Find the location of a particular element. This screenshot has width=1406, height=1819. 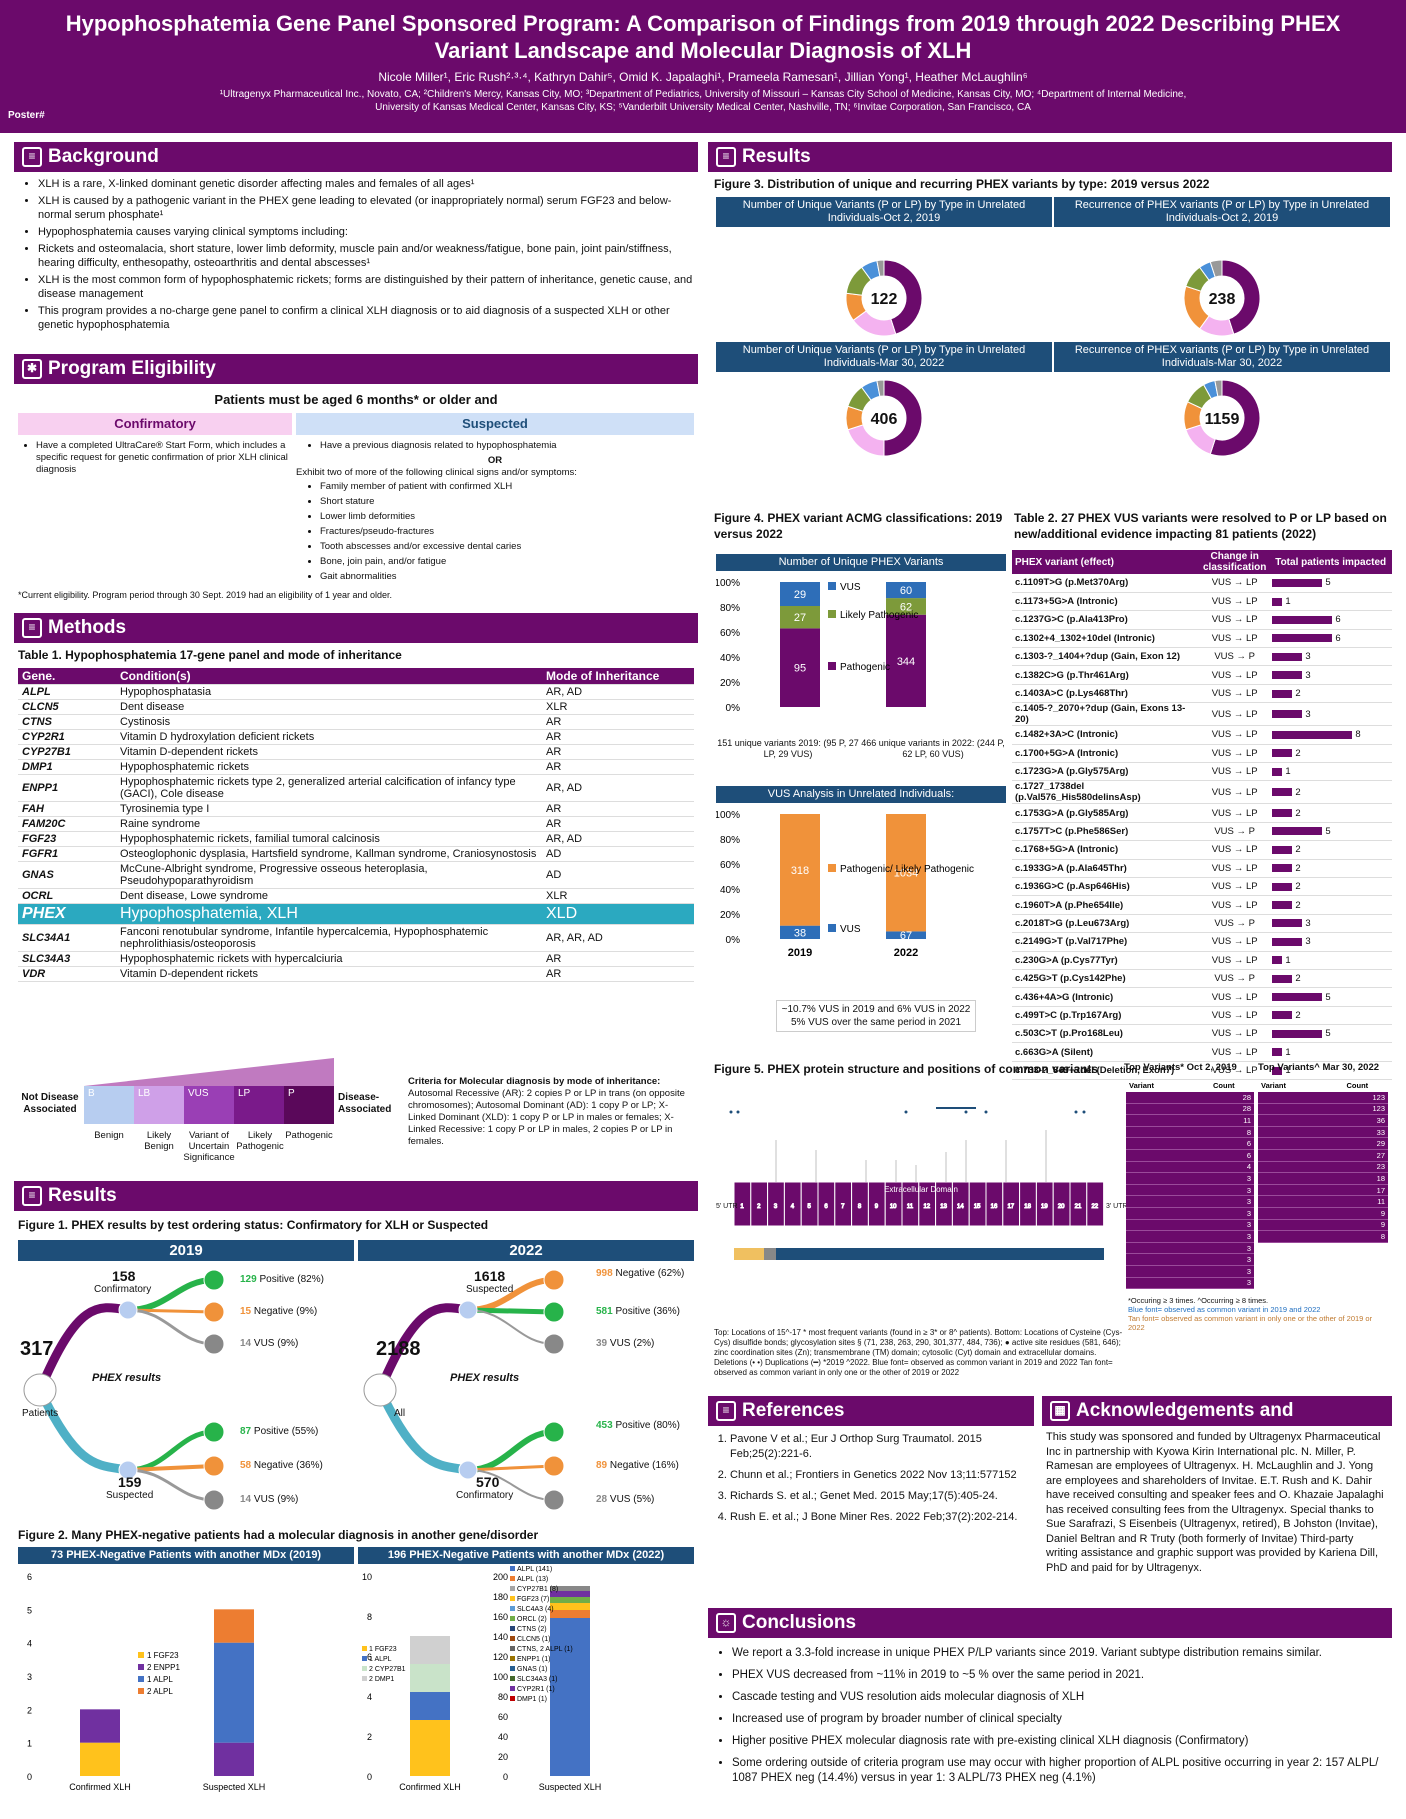

count-cell: 8 is located at coordinates (1223, 1132).